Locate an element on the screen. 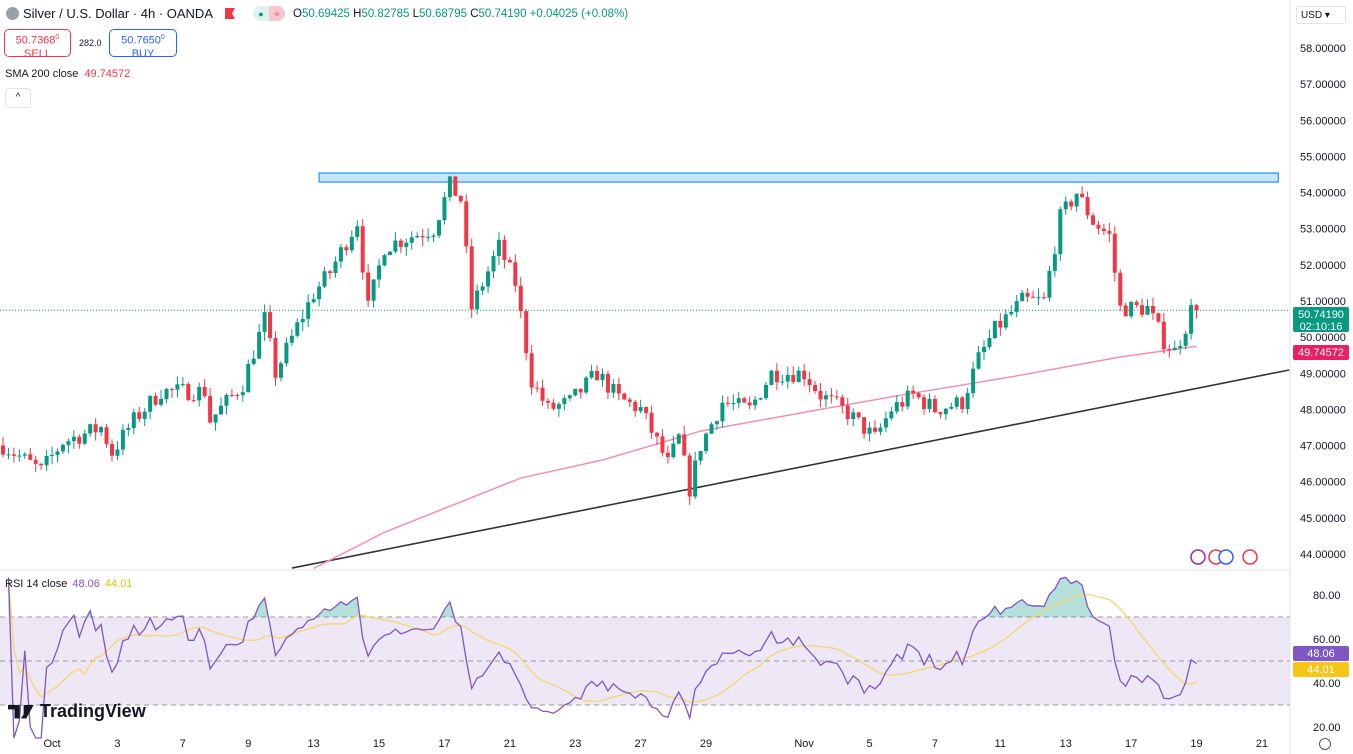 The height and width of the screenshot is (754, 1353). settings-icon is located at coordinates (1325, 744).